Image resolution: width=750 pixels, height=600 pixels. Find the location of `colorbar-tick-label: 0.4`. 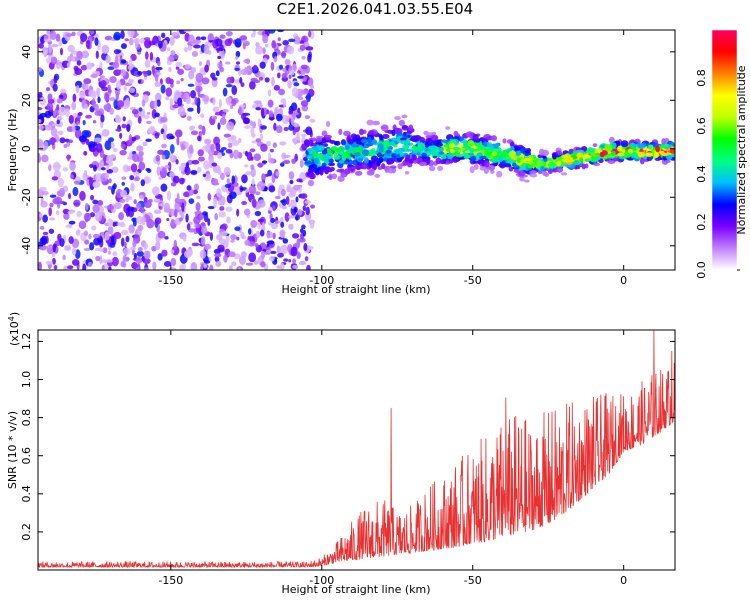

colorbar-tick-label: 0.4 is located at coordinates (701, 174).